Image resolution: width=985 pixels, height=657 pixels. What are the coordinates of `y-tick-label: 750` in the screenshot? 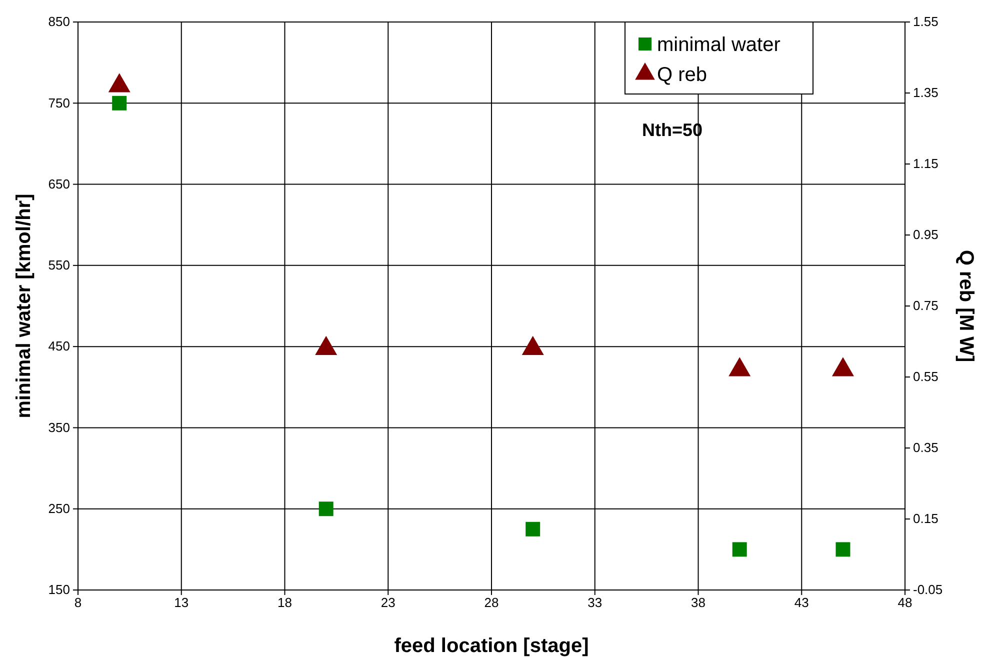 It's located at (59, 102).